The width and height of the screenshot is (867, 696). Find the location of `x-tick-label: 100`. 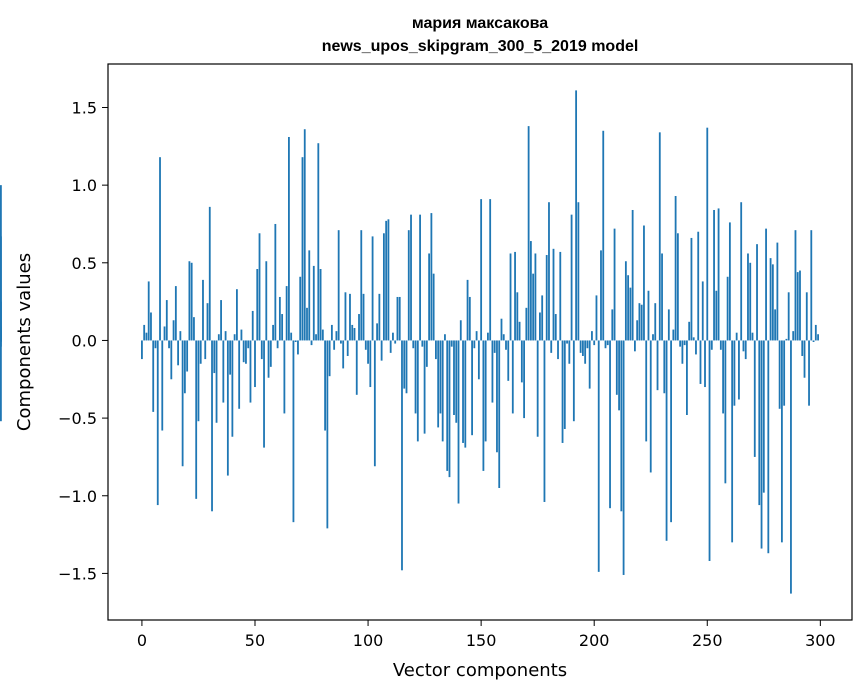

x-tick-label: 100 is located at coordinates (368, 640).